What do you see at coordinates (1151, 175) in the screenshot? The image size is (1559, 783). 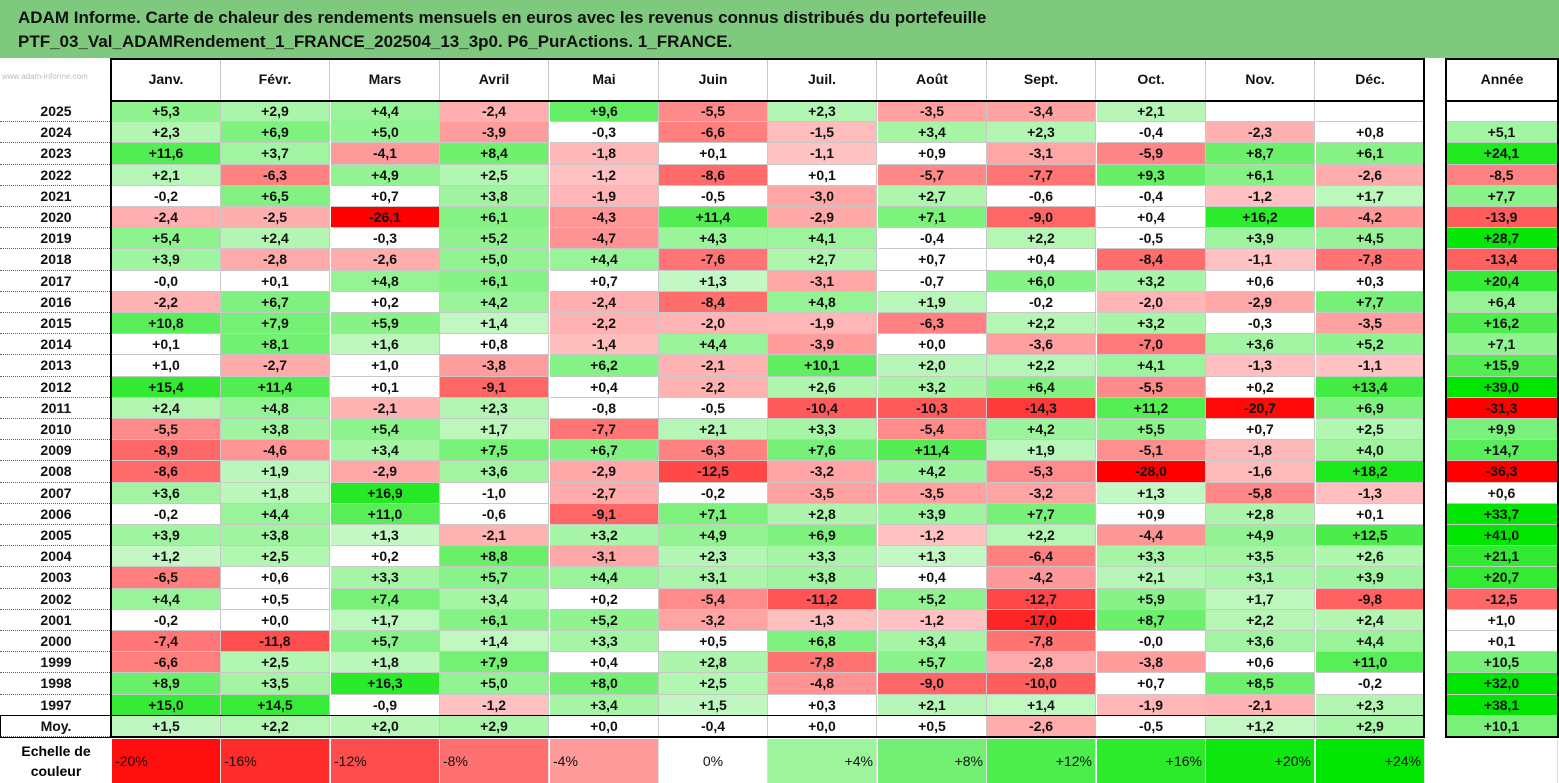 I see `heatmap-cell: +9,3` at bounding box center [1151, 175].